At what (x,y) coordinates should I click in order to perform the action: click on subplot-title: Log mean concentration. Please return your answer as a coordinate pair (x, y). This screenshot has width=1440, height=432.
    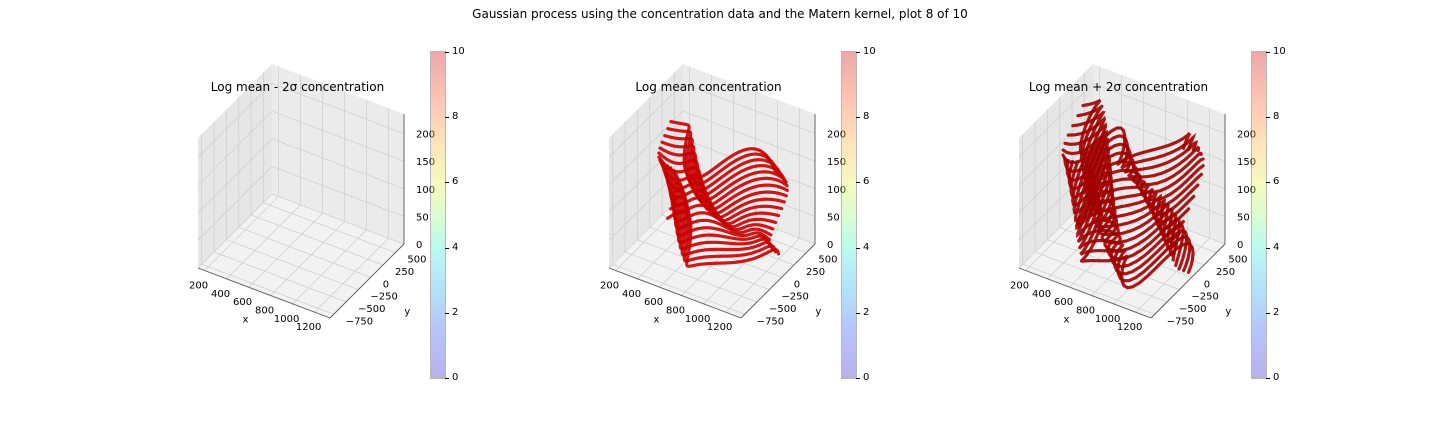
    Looking at the image, I should click on (708, 87).